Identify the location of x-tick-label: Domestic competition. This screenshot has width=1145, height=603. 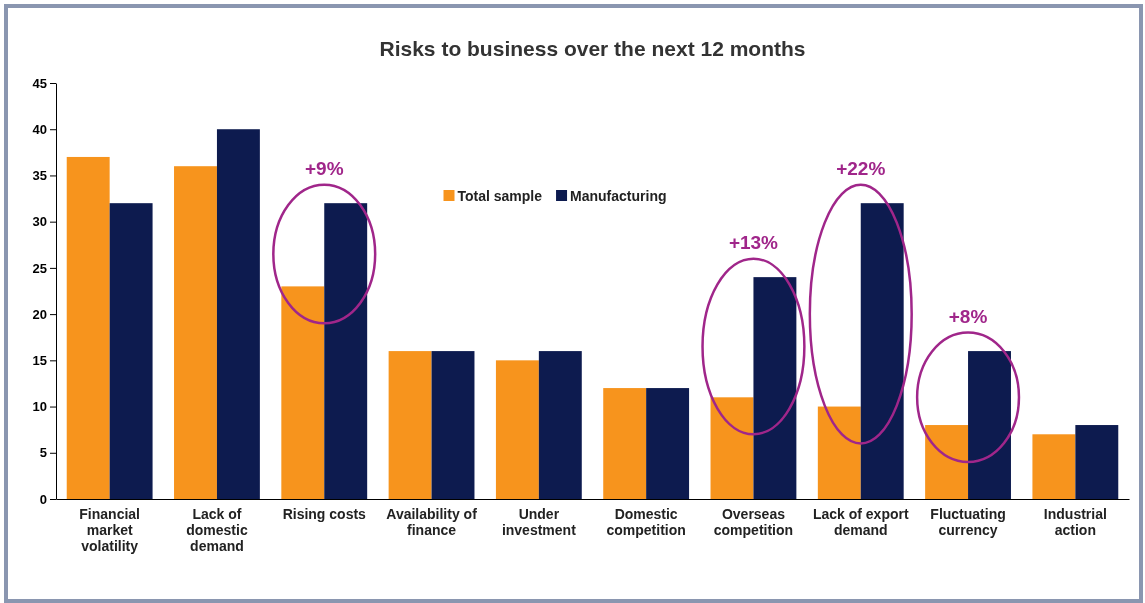
(646, 521).